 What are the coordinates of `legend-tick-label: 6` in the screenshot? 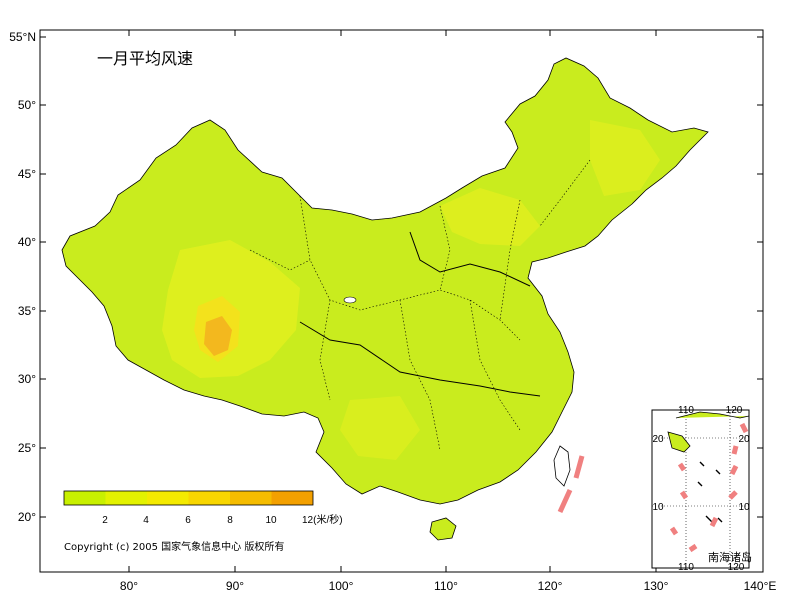 It's located at (188, 520).